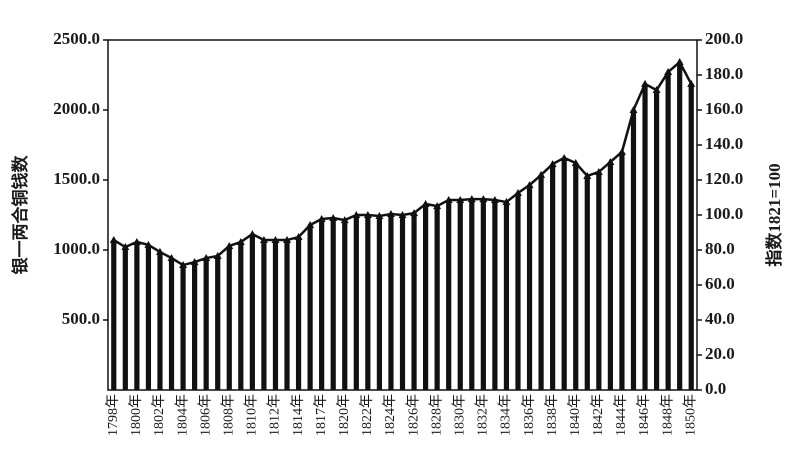  Describe the element at coordinates (529, 415) in the screenshot. I see `x-tick-label: 1836年` at that location.